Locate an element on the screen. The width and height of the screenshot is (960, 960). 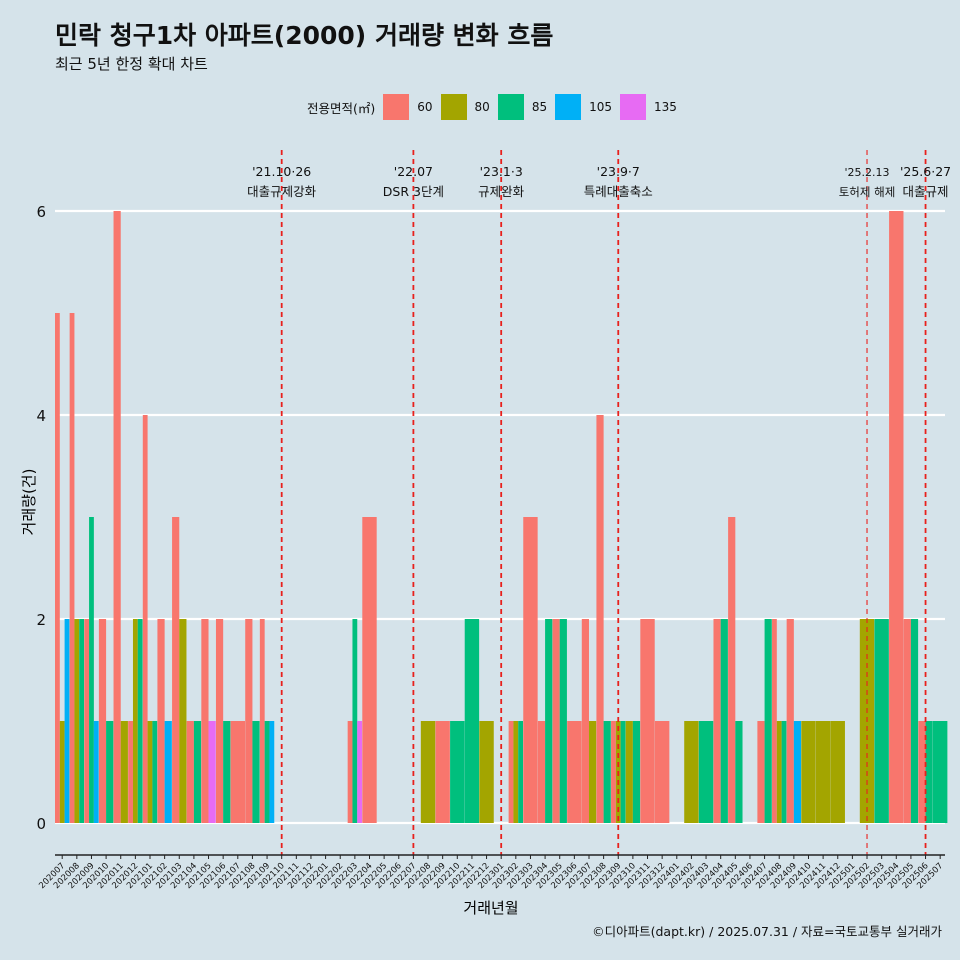
legend-item-135: 135 is located at coordinates (648, 107).